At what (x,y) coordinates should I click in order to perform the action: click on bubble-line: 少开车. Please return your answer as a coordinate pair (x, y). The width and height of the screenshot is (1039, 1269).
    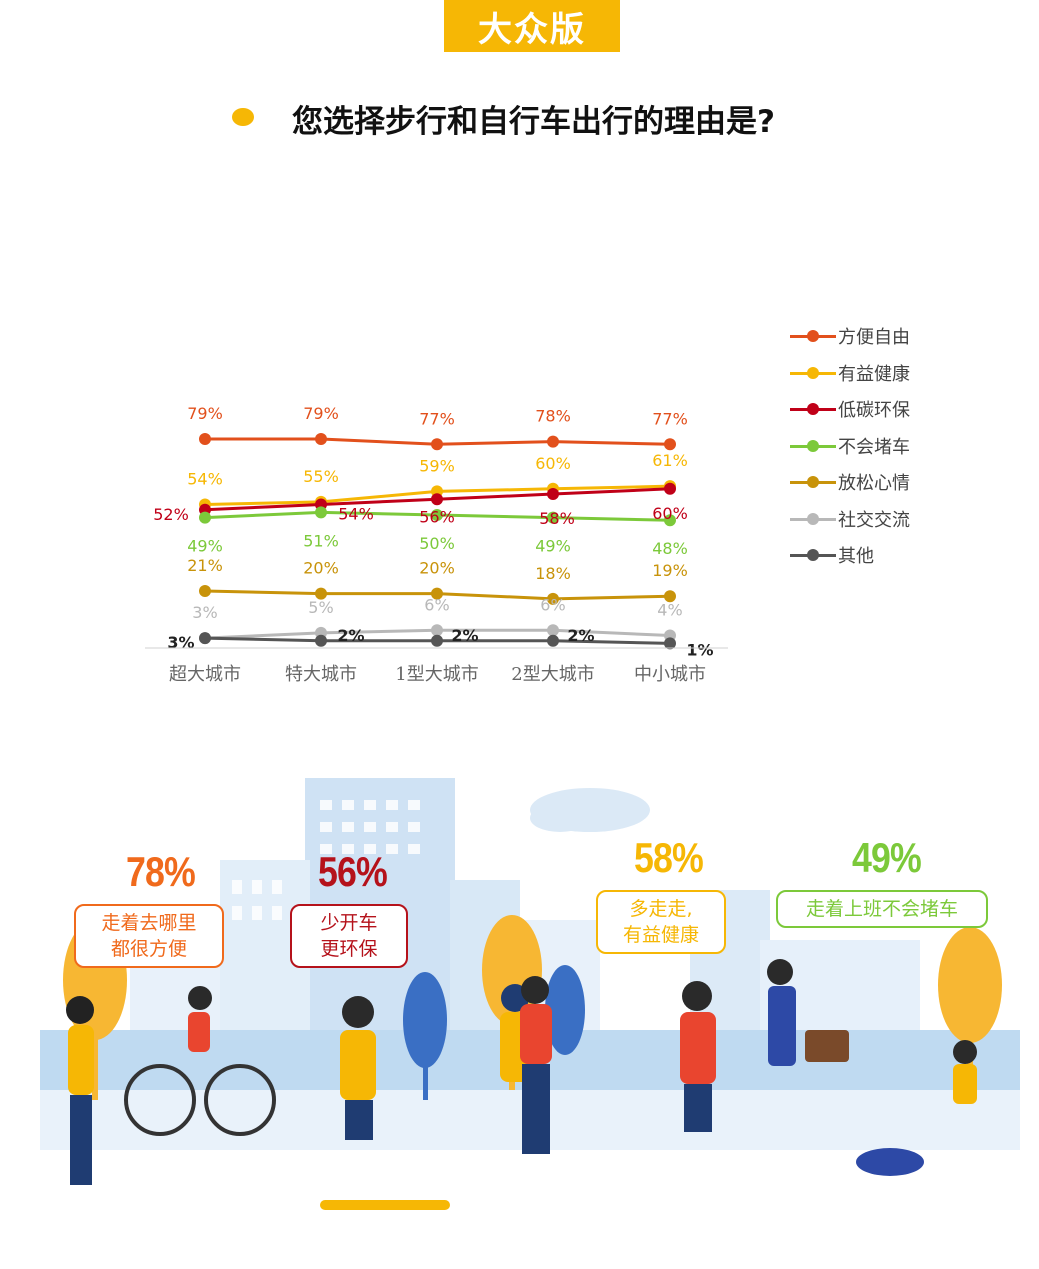
    Looking at the image, I should click on (349, 923).